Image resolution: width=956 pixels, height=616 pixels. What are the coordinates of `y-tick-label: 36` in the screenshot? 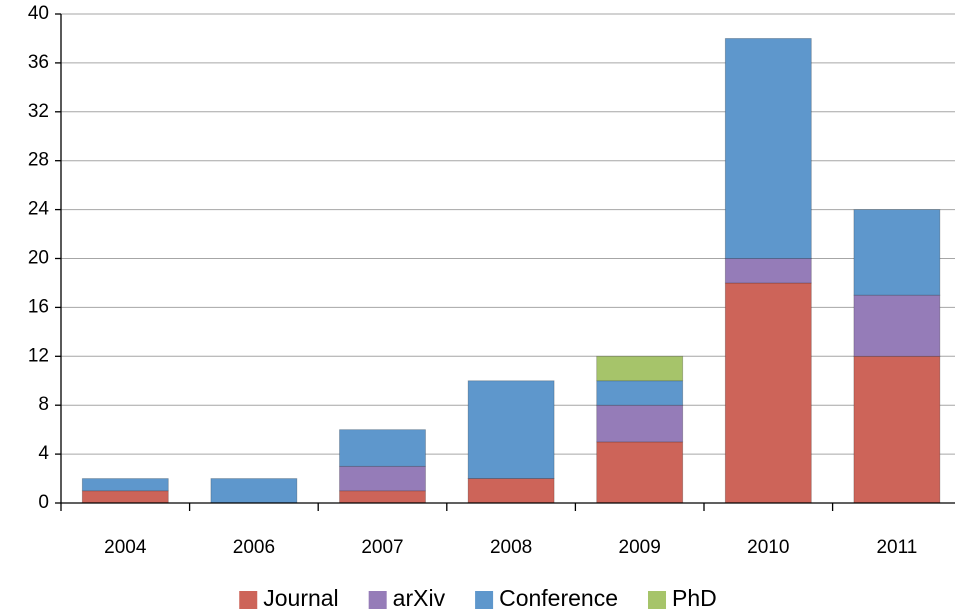 It's located at (38, 62).